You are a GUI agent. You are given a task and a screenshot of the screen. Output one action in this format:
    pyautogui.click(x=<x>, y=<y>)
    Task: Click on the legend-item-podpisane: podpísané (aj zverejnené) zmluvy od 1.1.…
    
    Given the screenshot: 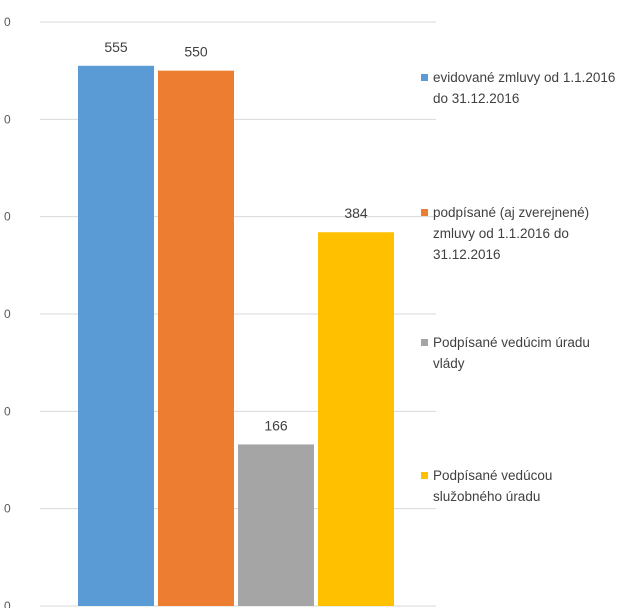 What is the action you would take?
    pyautogui.click(x=521, y=233)
    